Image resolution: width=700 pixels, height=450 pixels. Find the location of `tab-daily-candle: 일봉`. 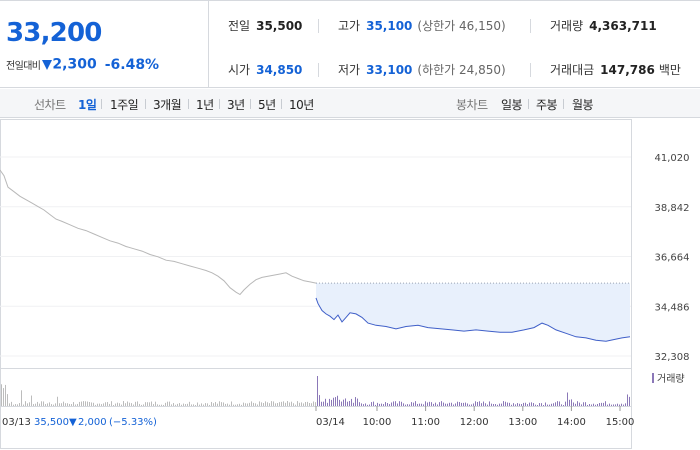

tab-daily-candle: 일봉 is located at coordinates (512, 105).